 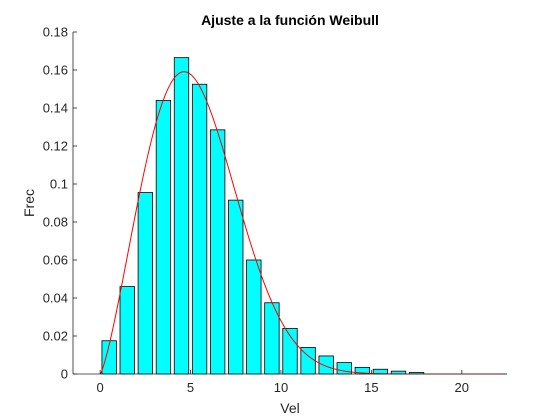 I want to click on x-tick-label-1: 5, so click(x=190, y=387).